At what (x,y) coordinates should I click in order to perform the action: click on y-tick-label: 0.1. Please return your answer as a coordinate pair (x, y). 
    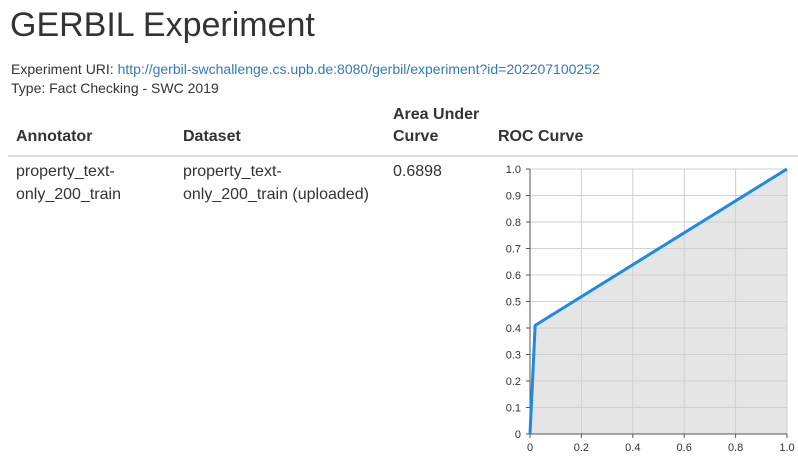
    Looking at the image, I should click on (513, 409).